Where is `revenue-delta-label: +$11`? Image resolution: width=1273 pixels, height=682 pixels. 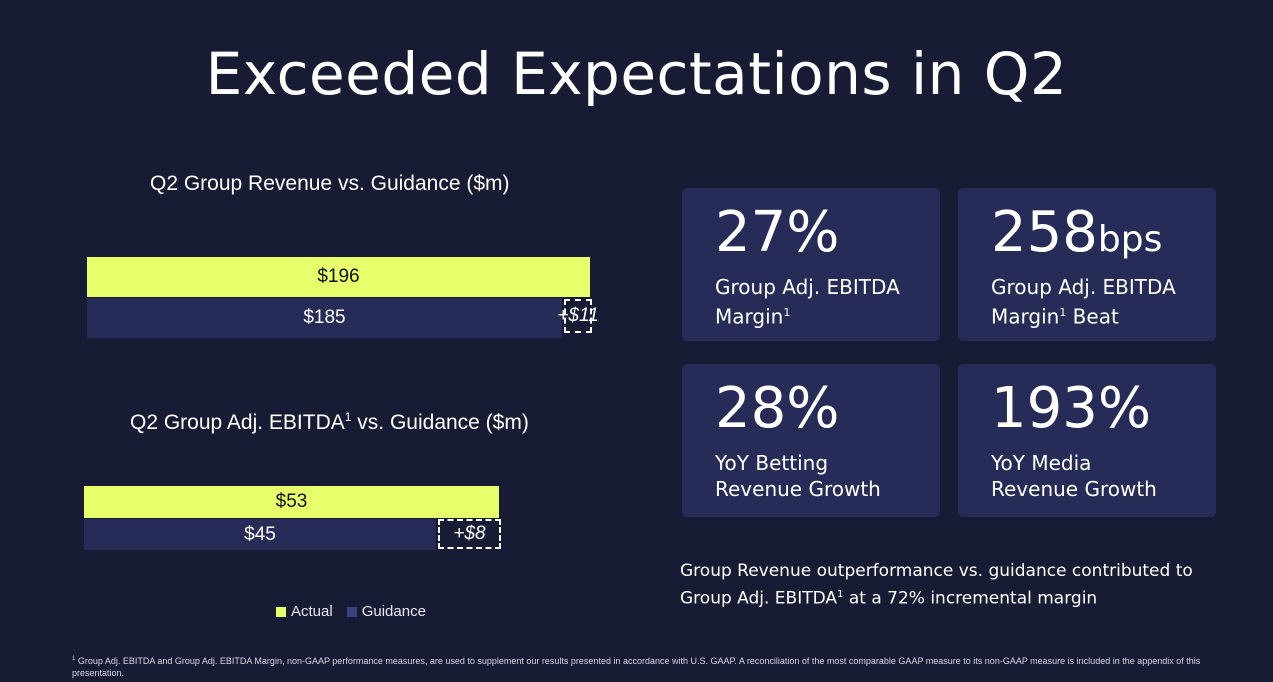
revenue-delta-label: +$11 is located at coordinates (578, 315).